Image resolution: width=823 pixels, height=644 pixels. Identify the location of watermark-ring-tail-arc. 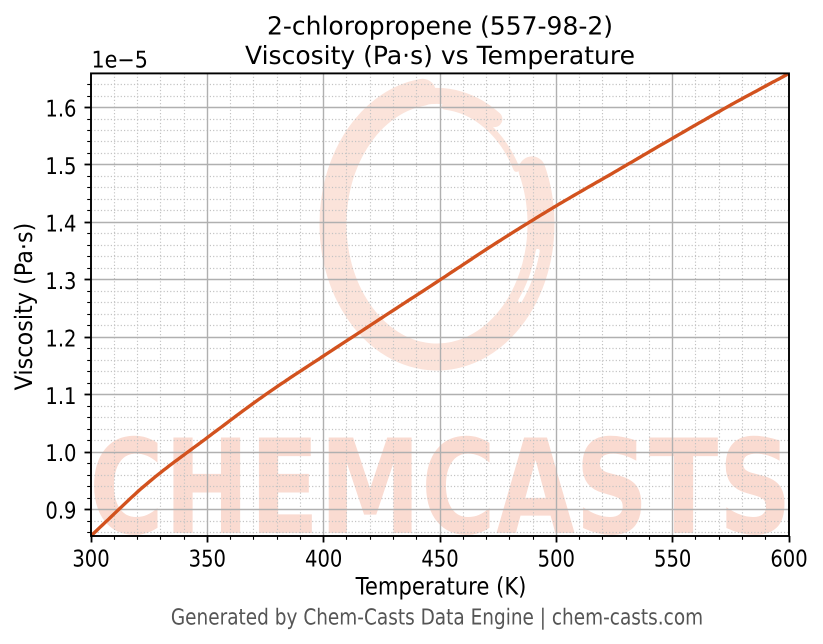
(480, 137).